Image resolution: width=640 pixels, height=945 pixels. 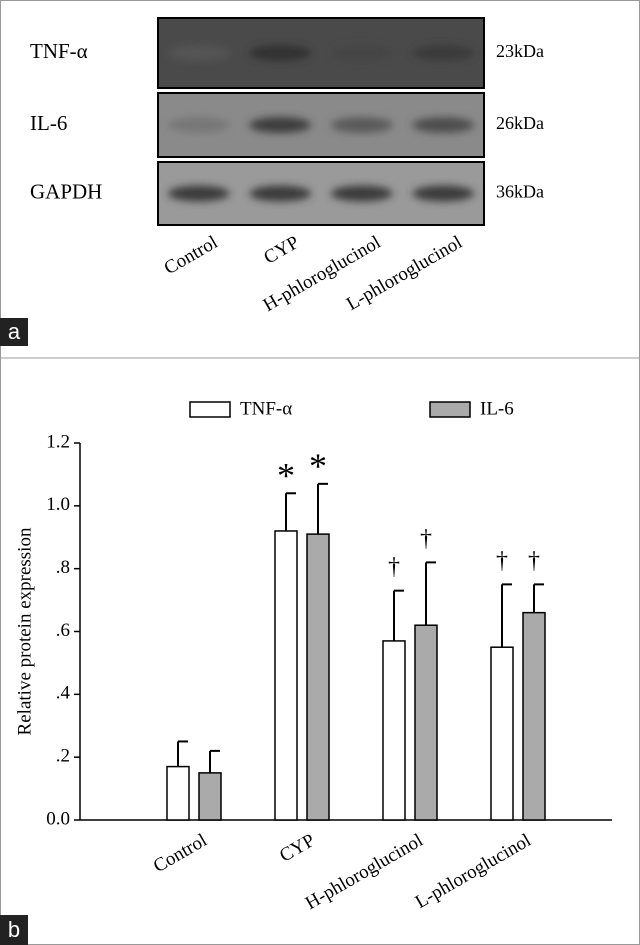 I want to click on legend-label: TNF-α, so click(x=266, y=408).